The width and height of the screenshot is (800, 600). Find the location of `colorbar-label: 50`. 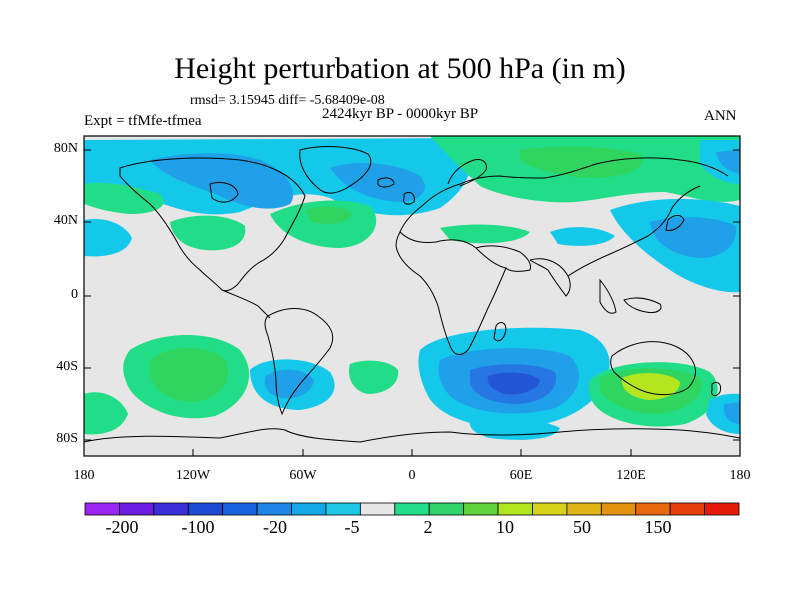

colorbar-label: 50 is located at coordinates (582, 527).